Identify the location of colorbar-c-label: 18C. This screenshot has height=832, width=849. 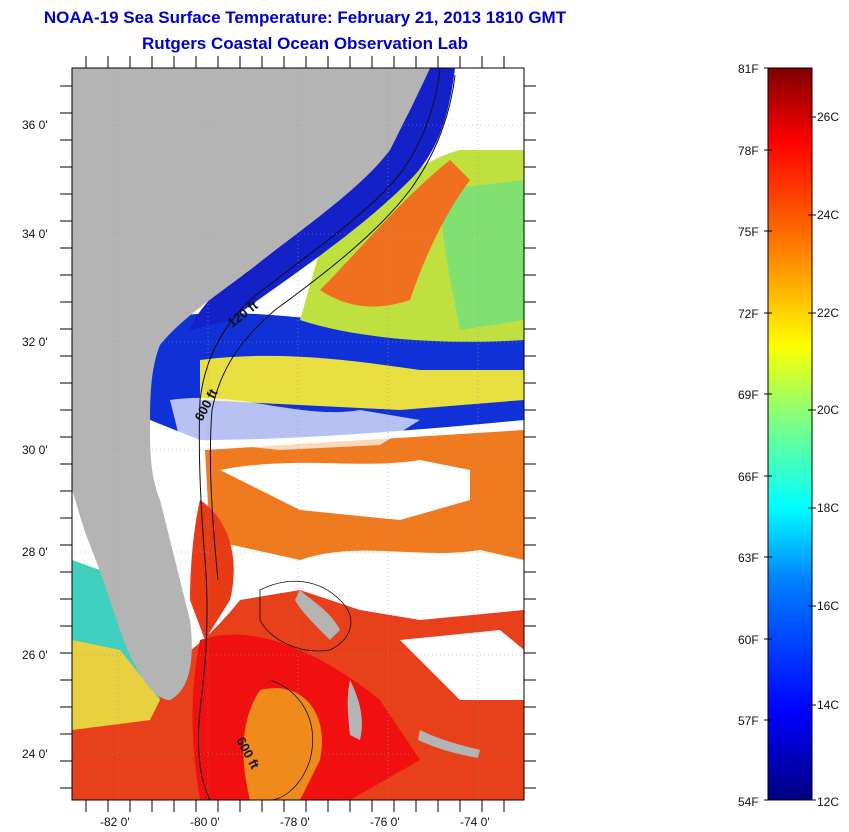
(828, 508).